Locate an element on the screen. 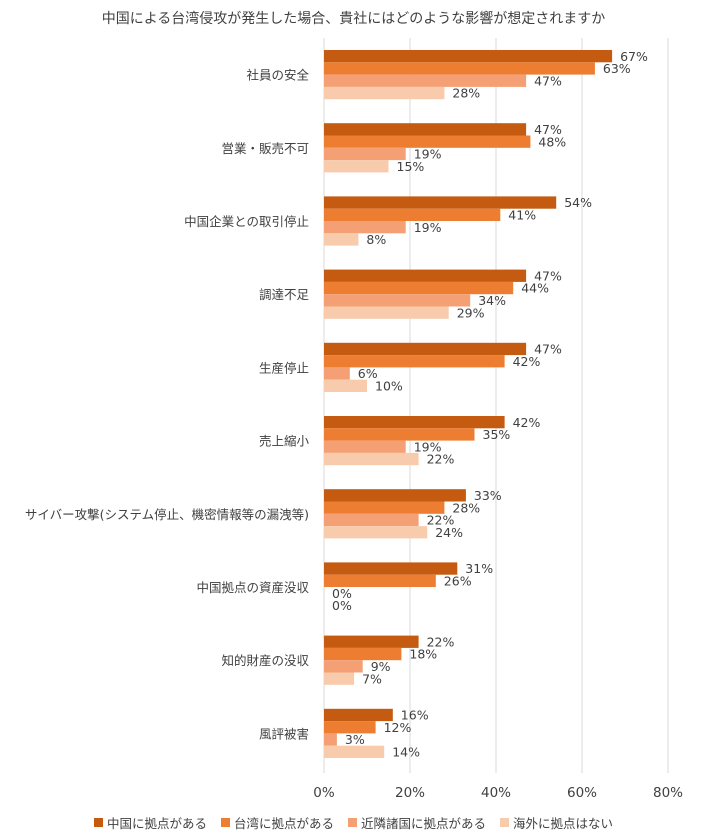 The width and height of the screenshot is (707, 840). data-label: 7% is located at coordinates (372, 678).